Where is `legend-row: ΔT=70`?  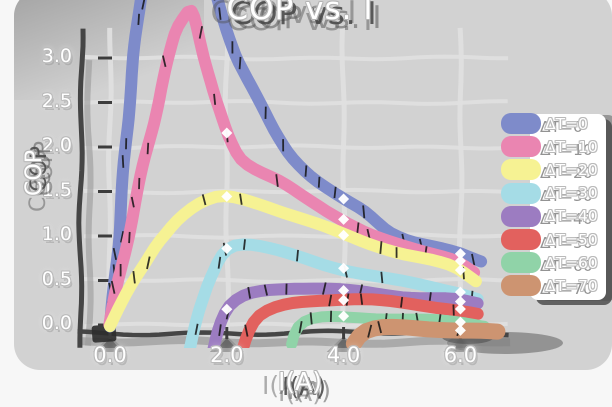
legend-row: ΔT=70 is located at coordinates (554, 285).